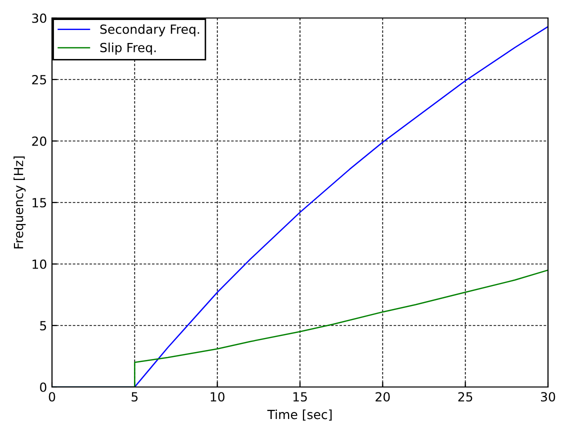 The height and width of the screenshot is (424, 562). Describe the element at coordinates (52, 397) in the screenshot. I see `x-tick-label: 0` at that location.